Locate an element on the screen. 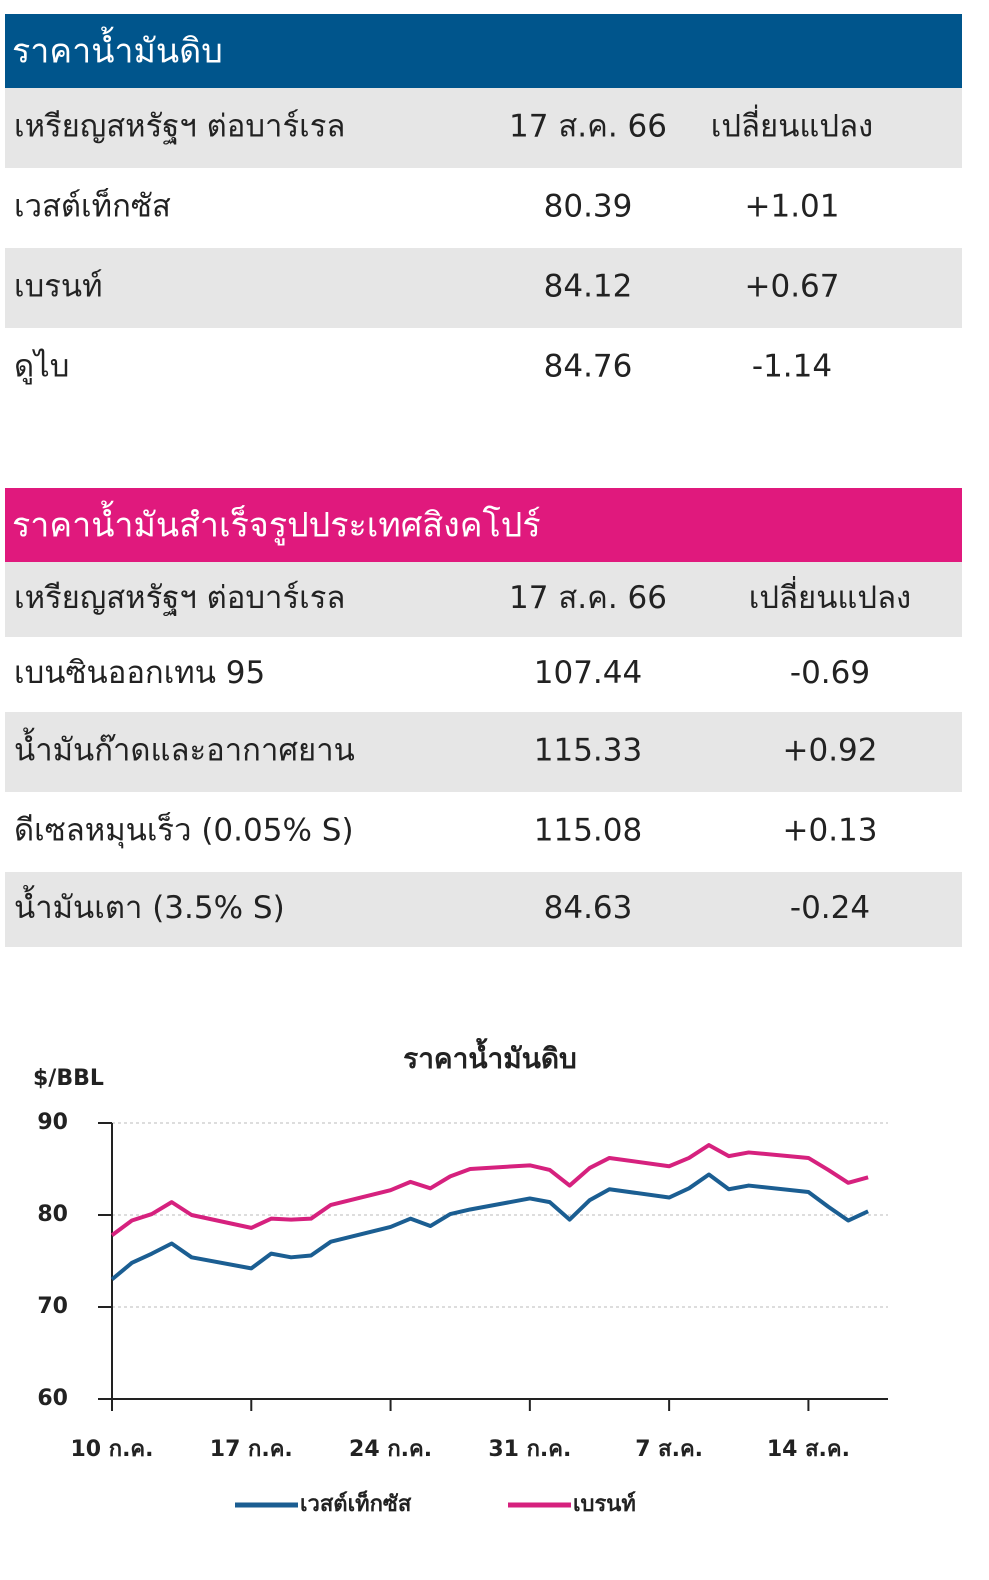 This screenshot has width=989, height=1580. cell: ดีเซลหมุนเร็ว (0.05% S) is located at coordinates (184, 831).